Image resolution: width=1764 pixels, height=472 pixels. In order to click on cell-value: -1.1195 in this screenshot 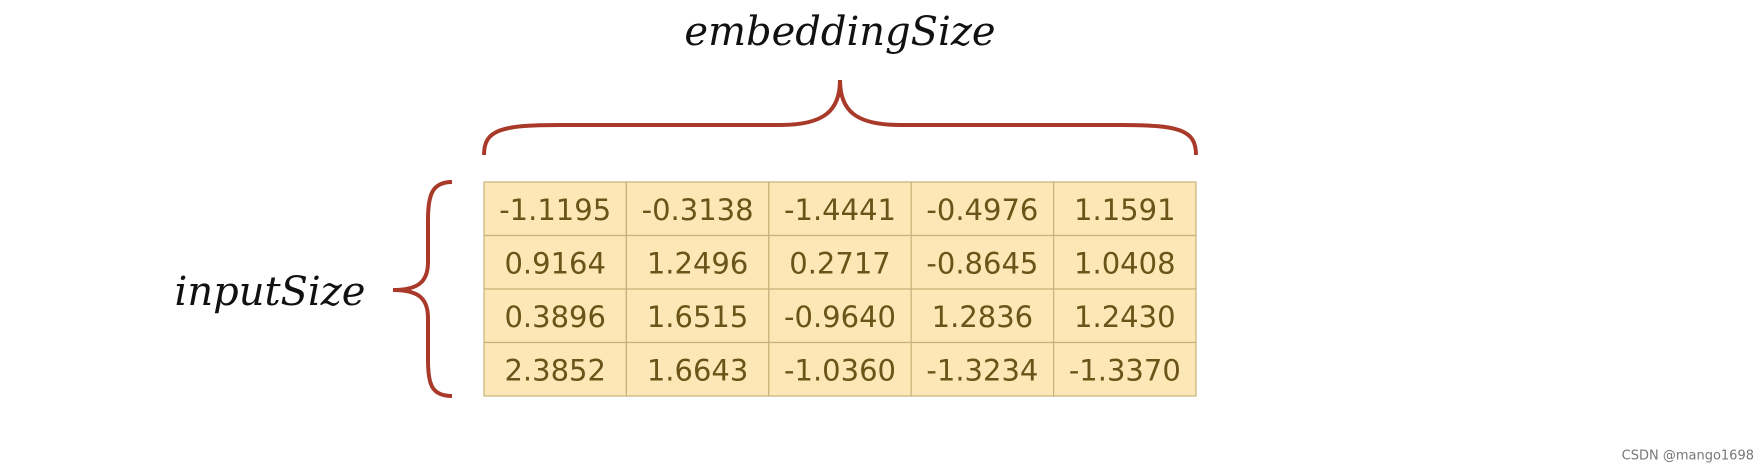, I will do `click(555, 210)`.